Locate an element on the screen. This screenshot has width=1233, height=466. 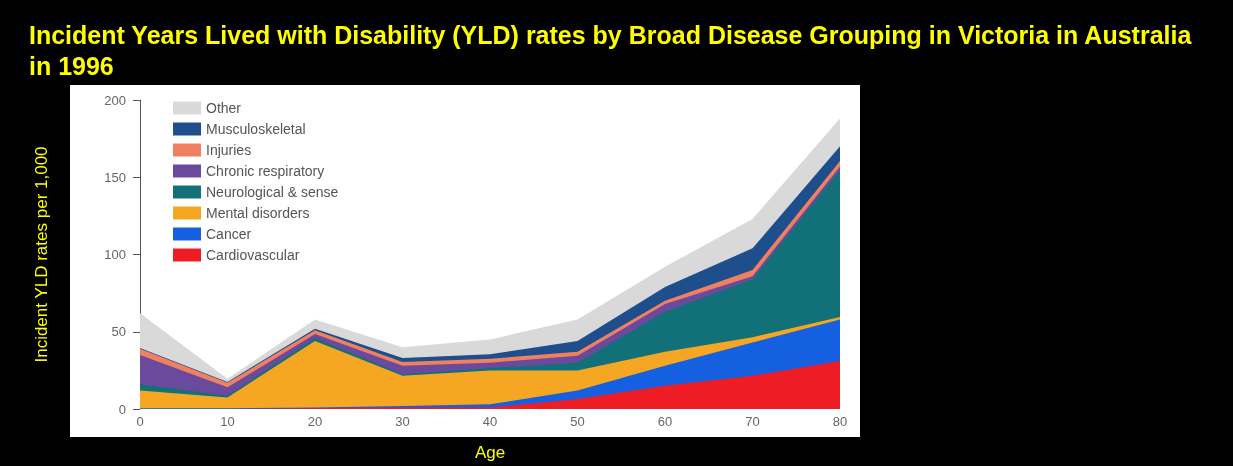
x-tick-label: 60 is located at coordinates (665, 421).